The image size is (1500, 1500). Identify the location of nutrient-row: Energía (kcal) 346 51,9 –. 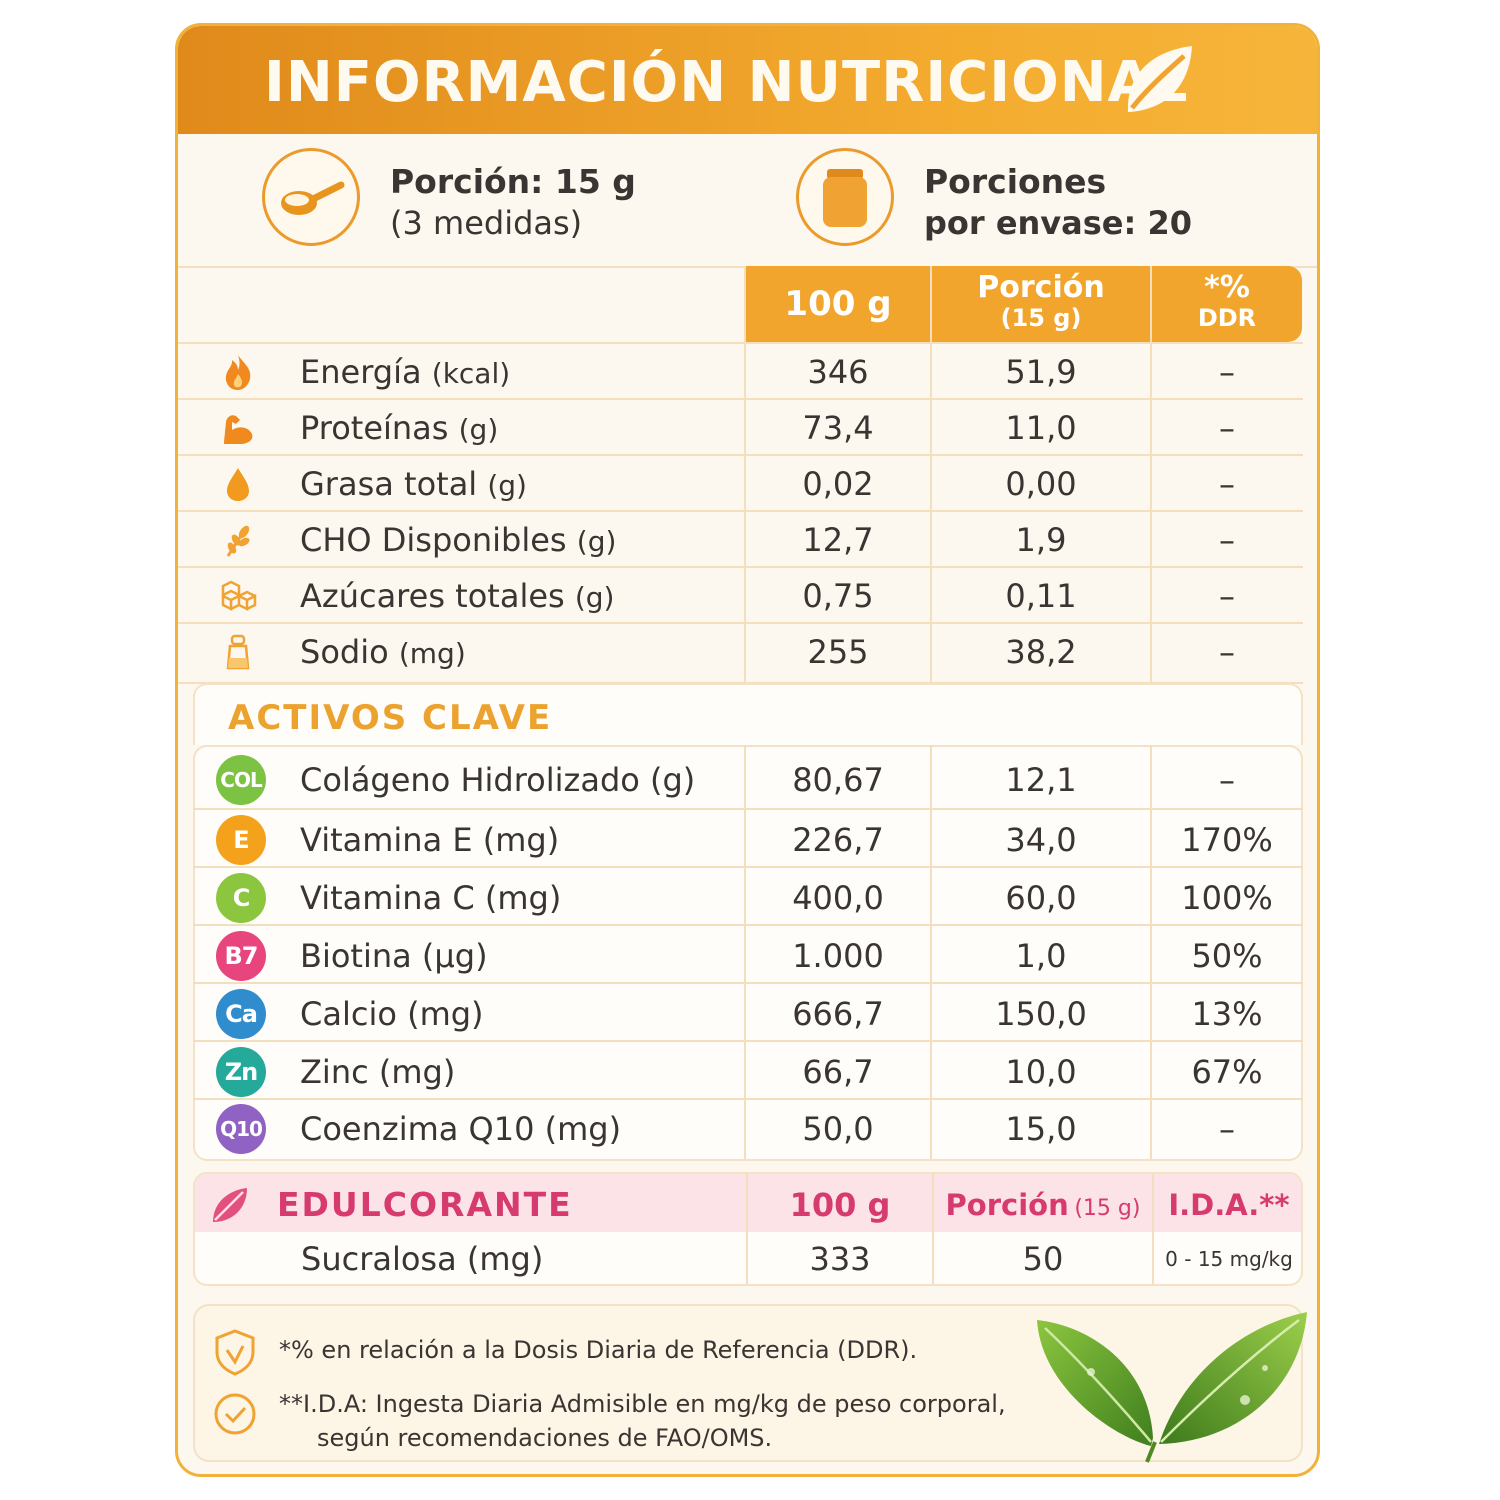
(740, 372).